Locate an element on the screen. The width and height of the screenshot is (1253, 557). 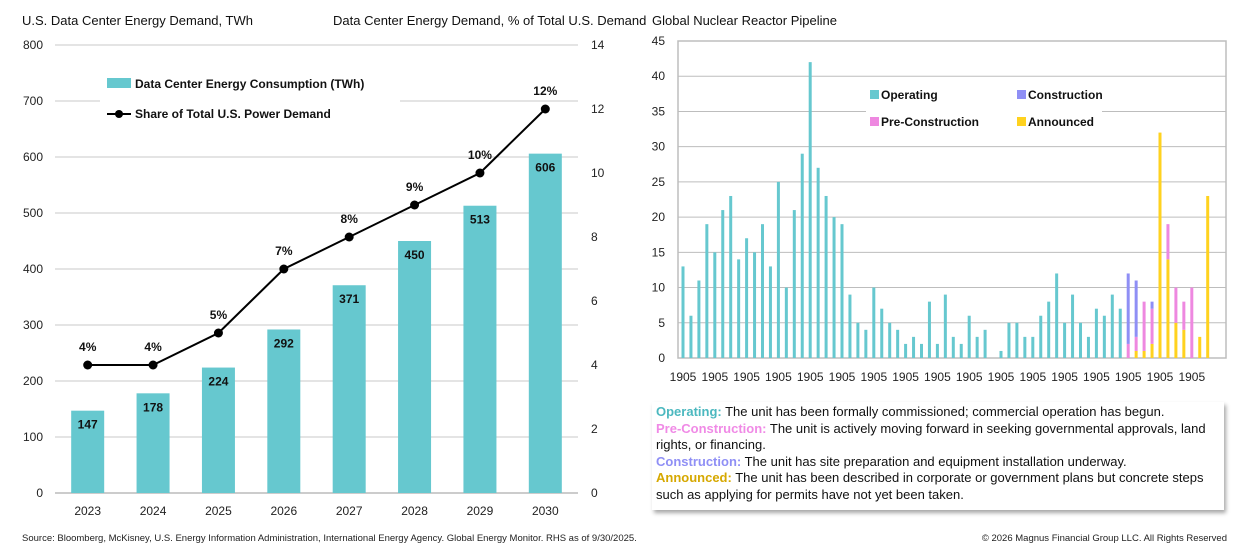
y-tick-label: 5 is located at coordinates (661, 323).